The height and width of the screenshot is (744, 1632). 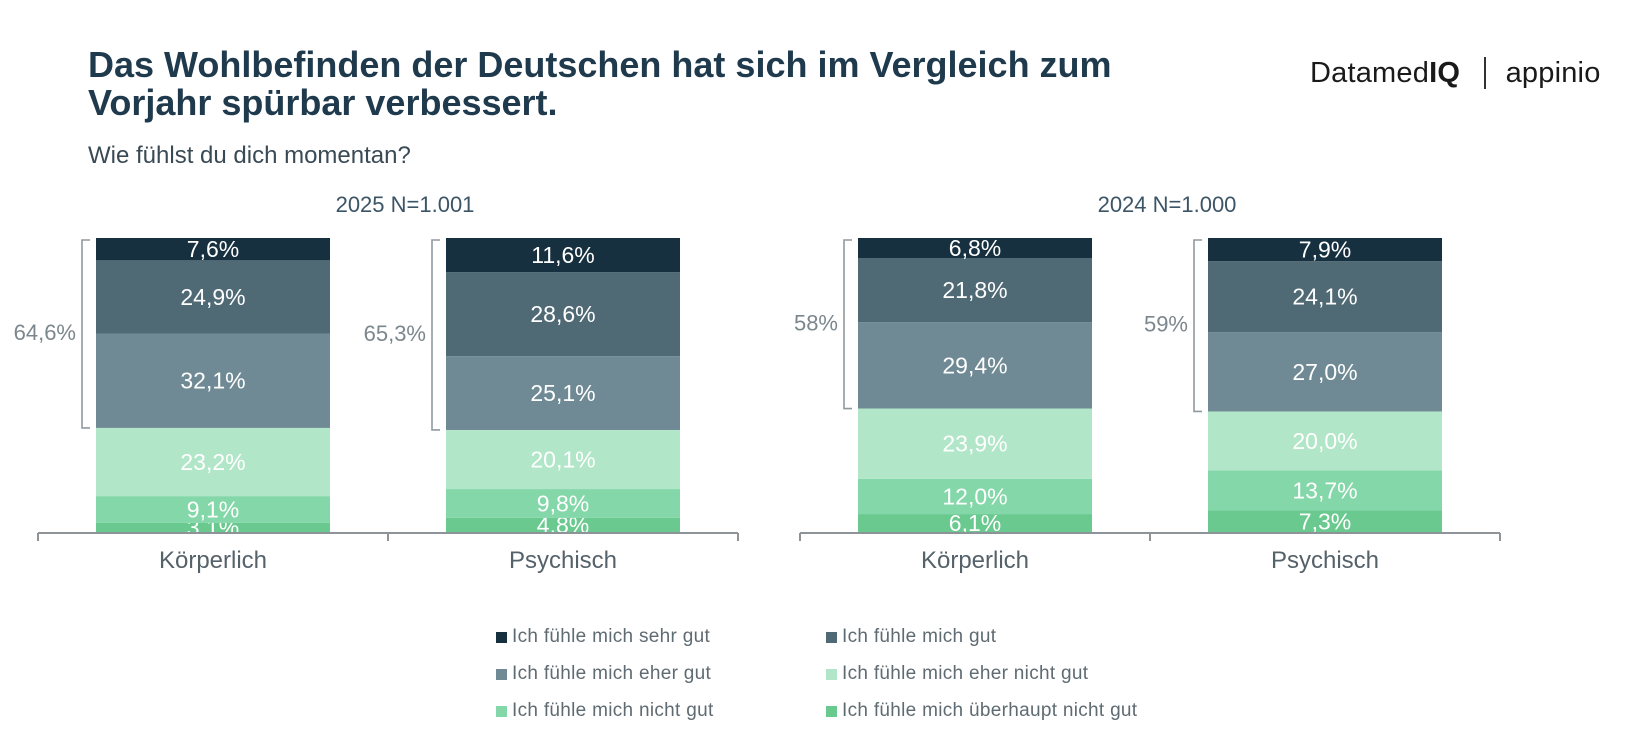 I want to click on data-label: 27,0%, so click(x=1324, y=372).